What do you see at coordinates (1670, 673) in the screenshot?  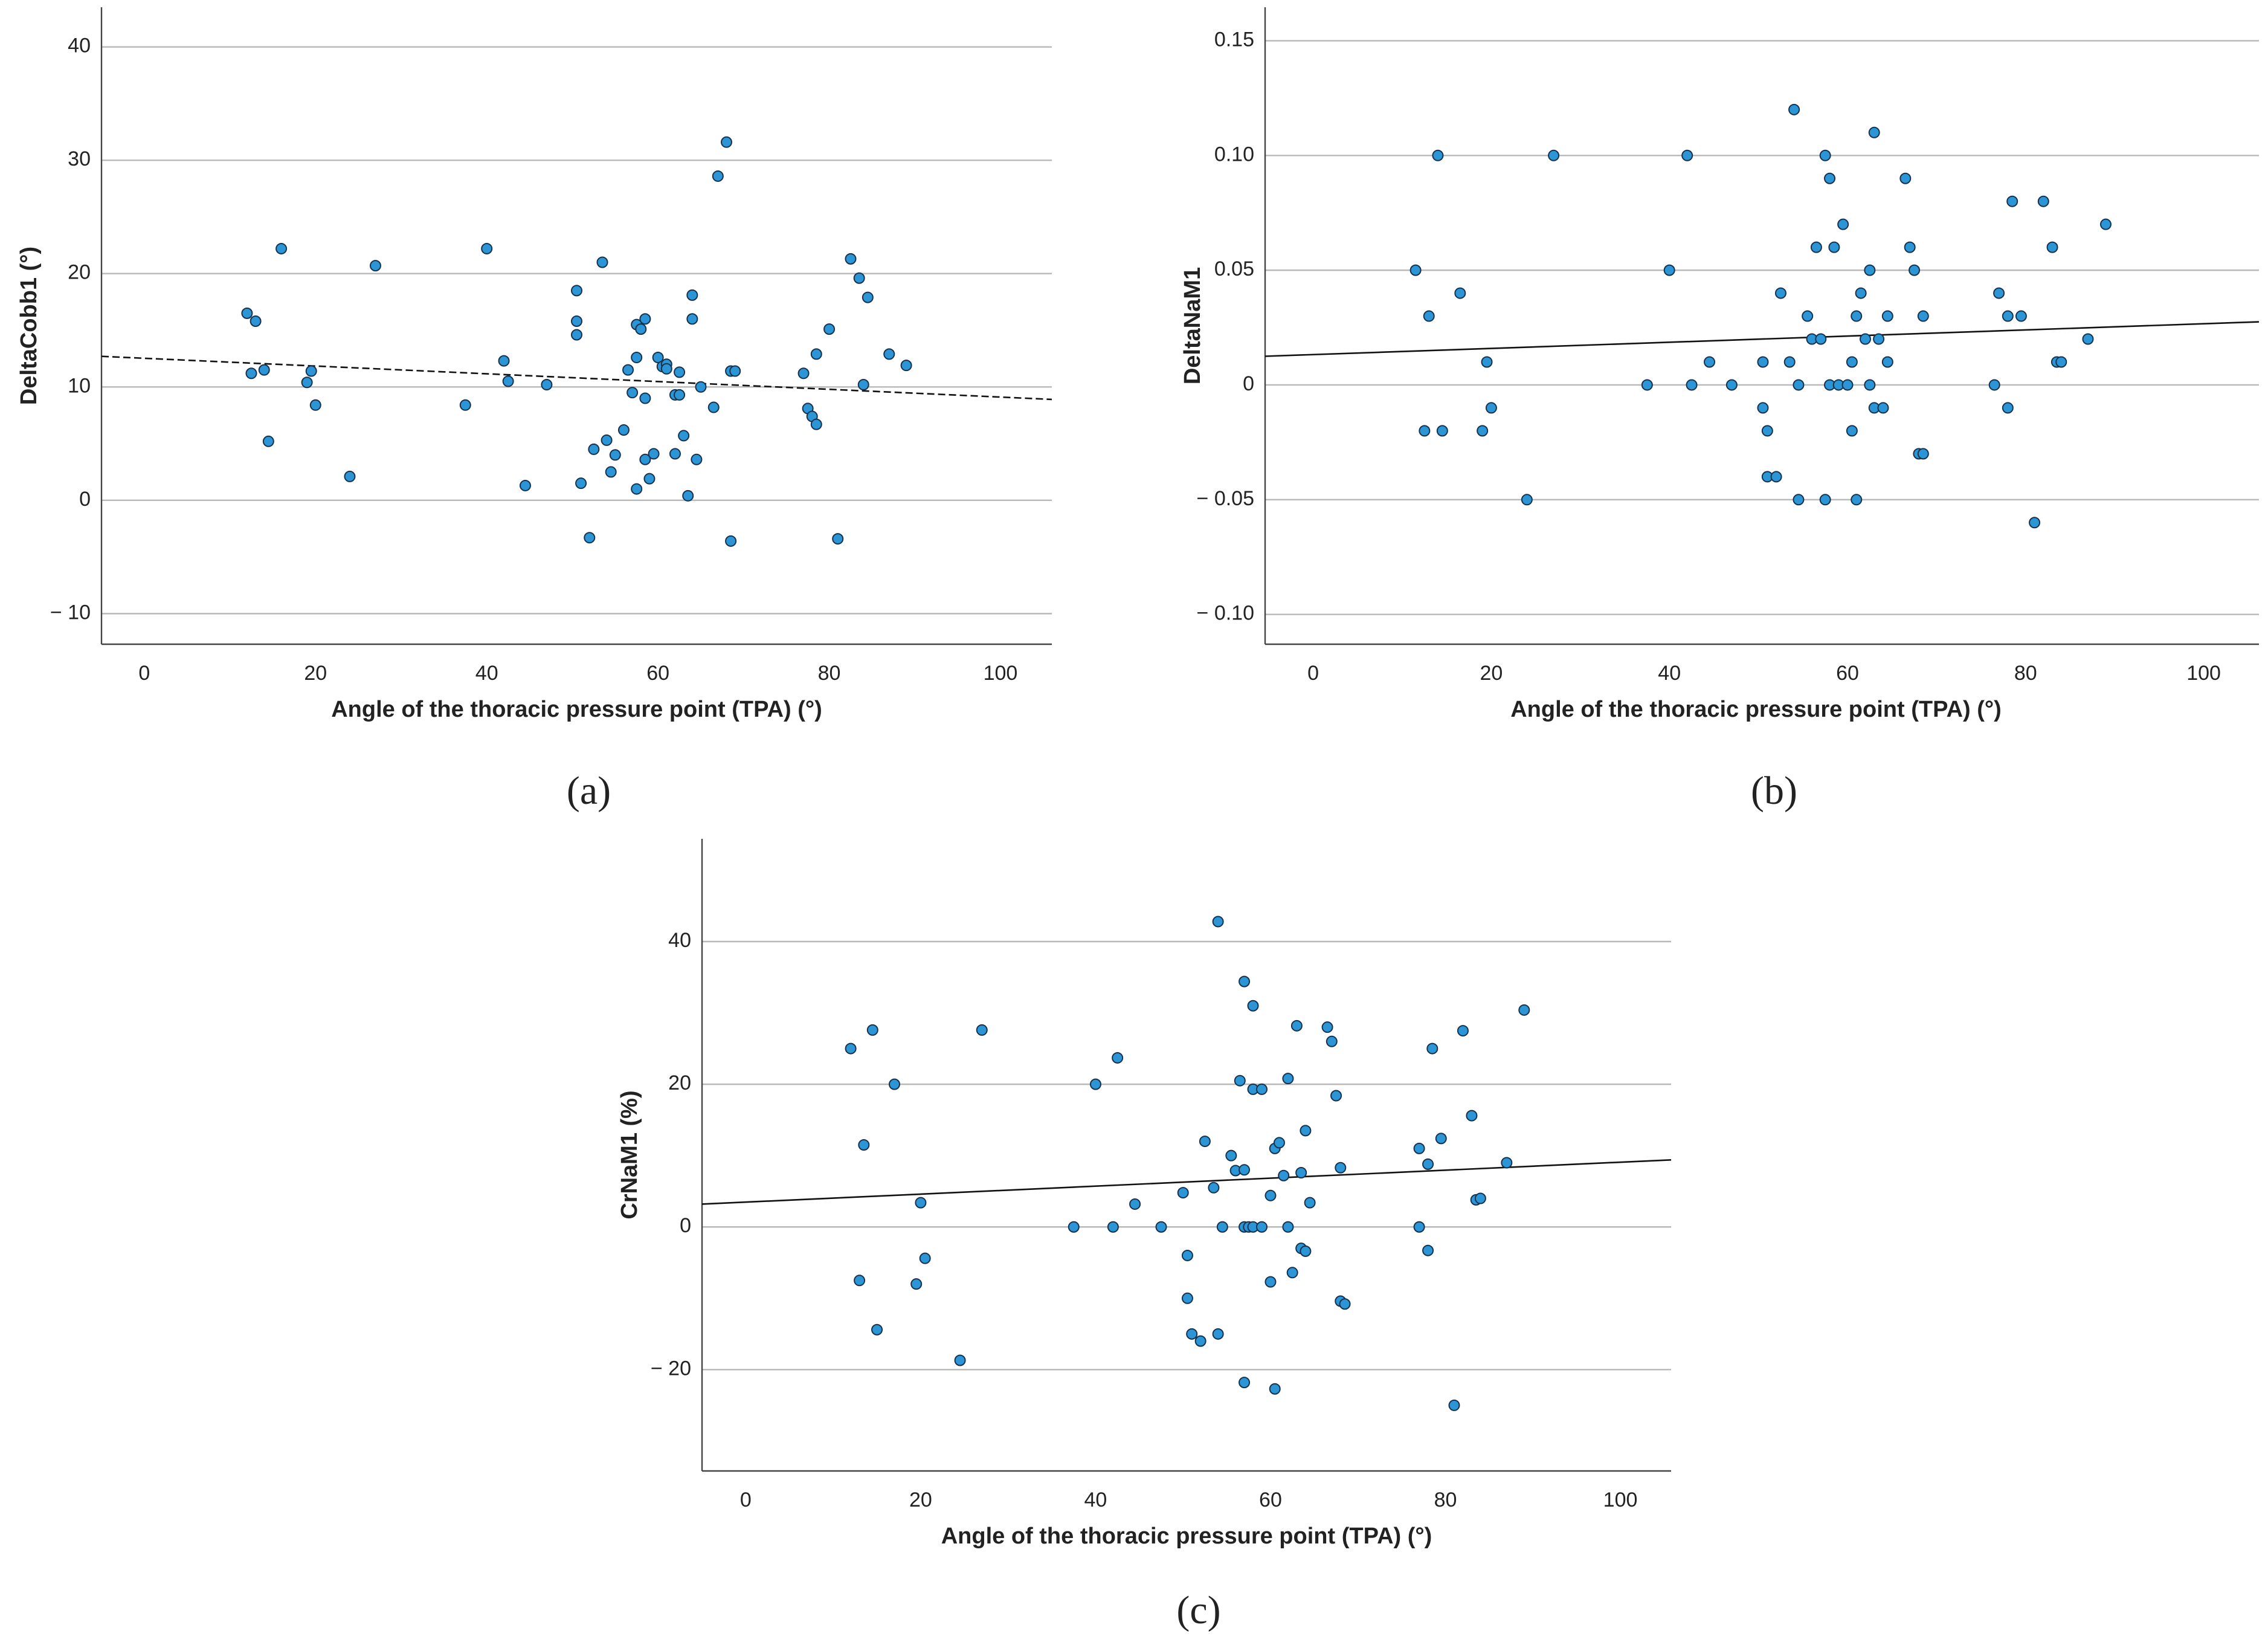 I see `x-tick-label: 40` at bounding box center [1670, 673].